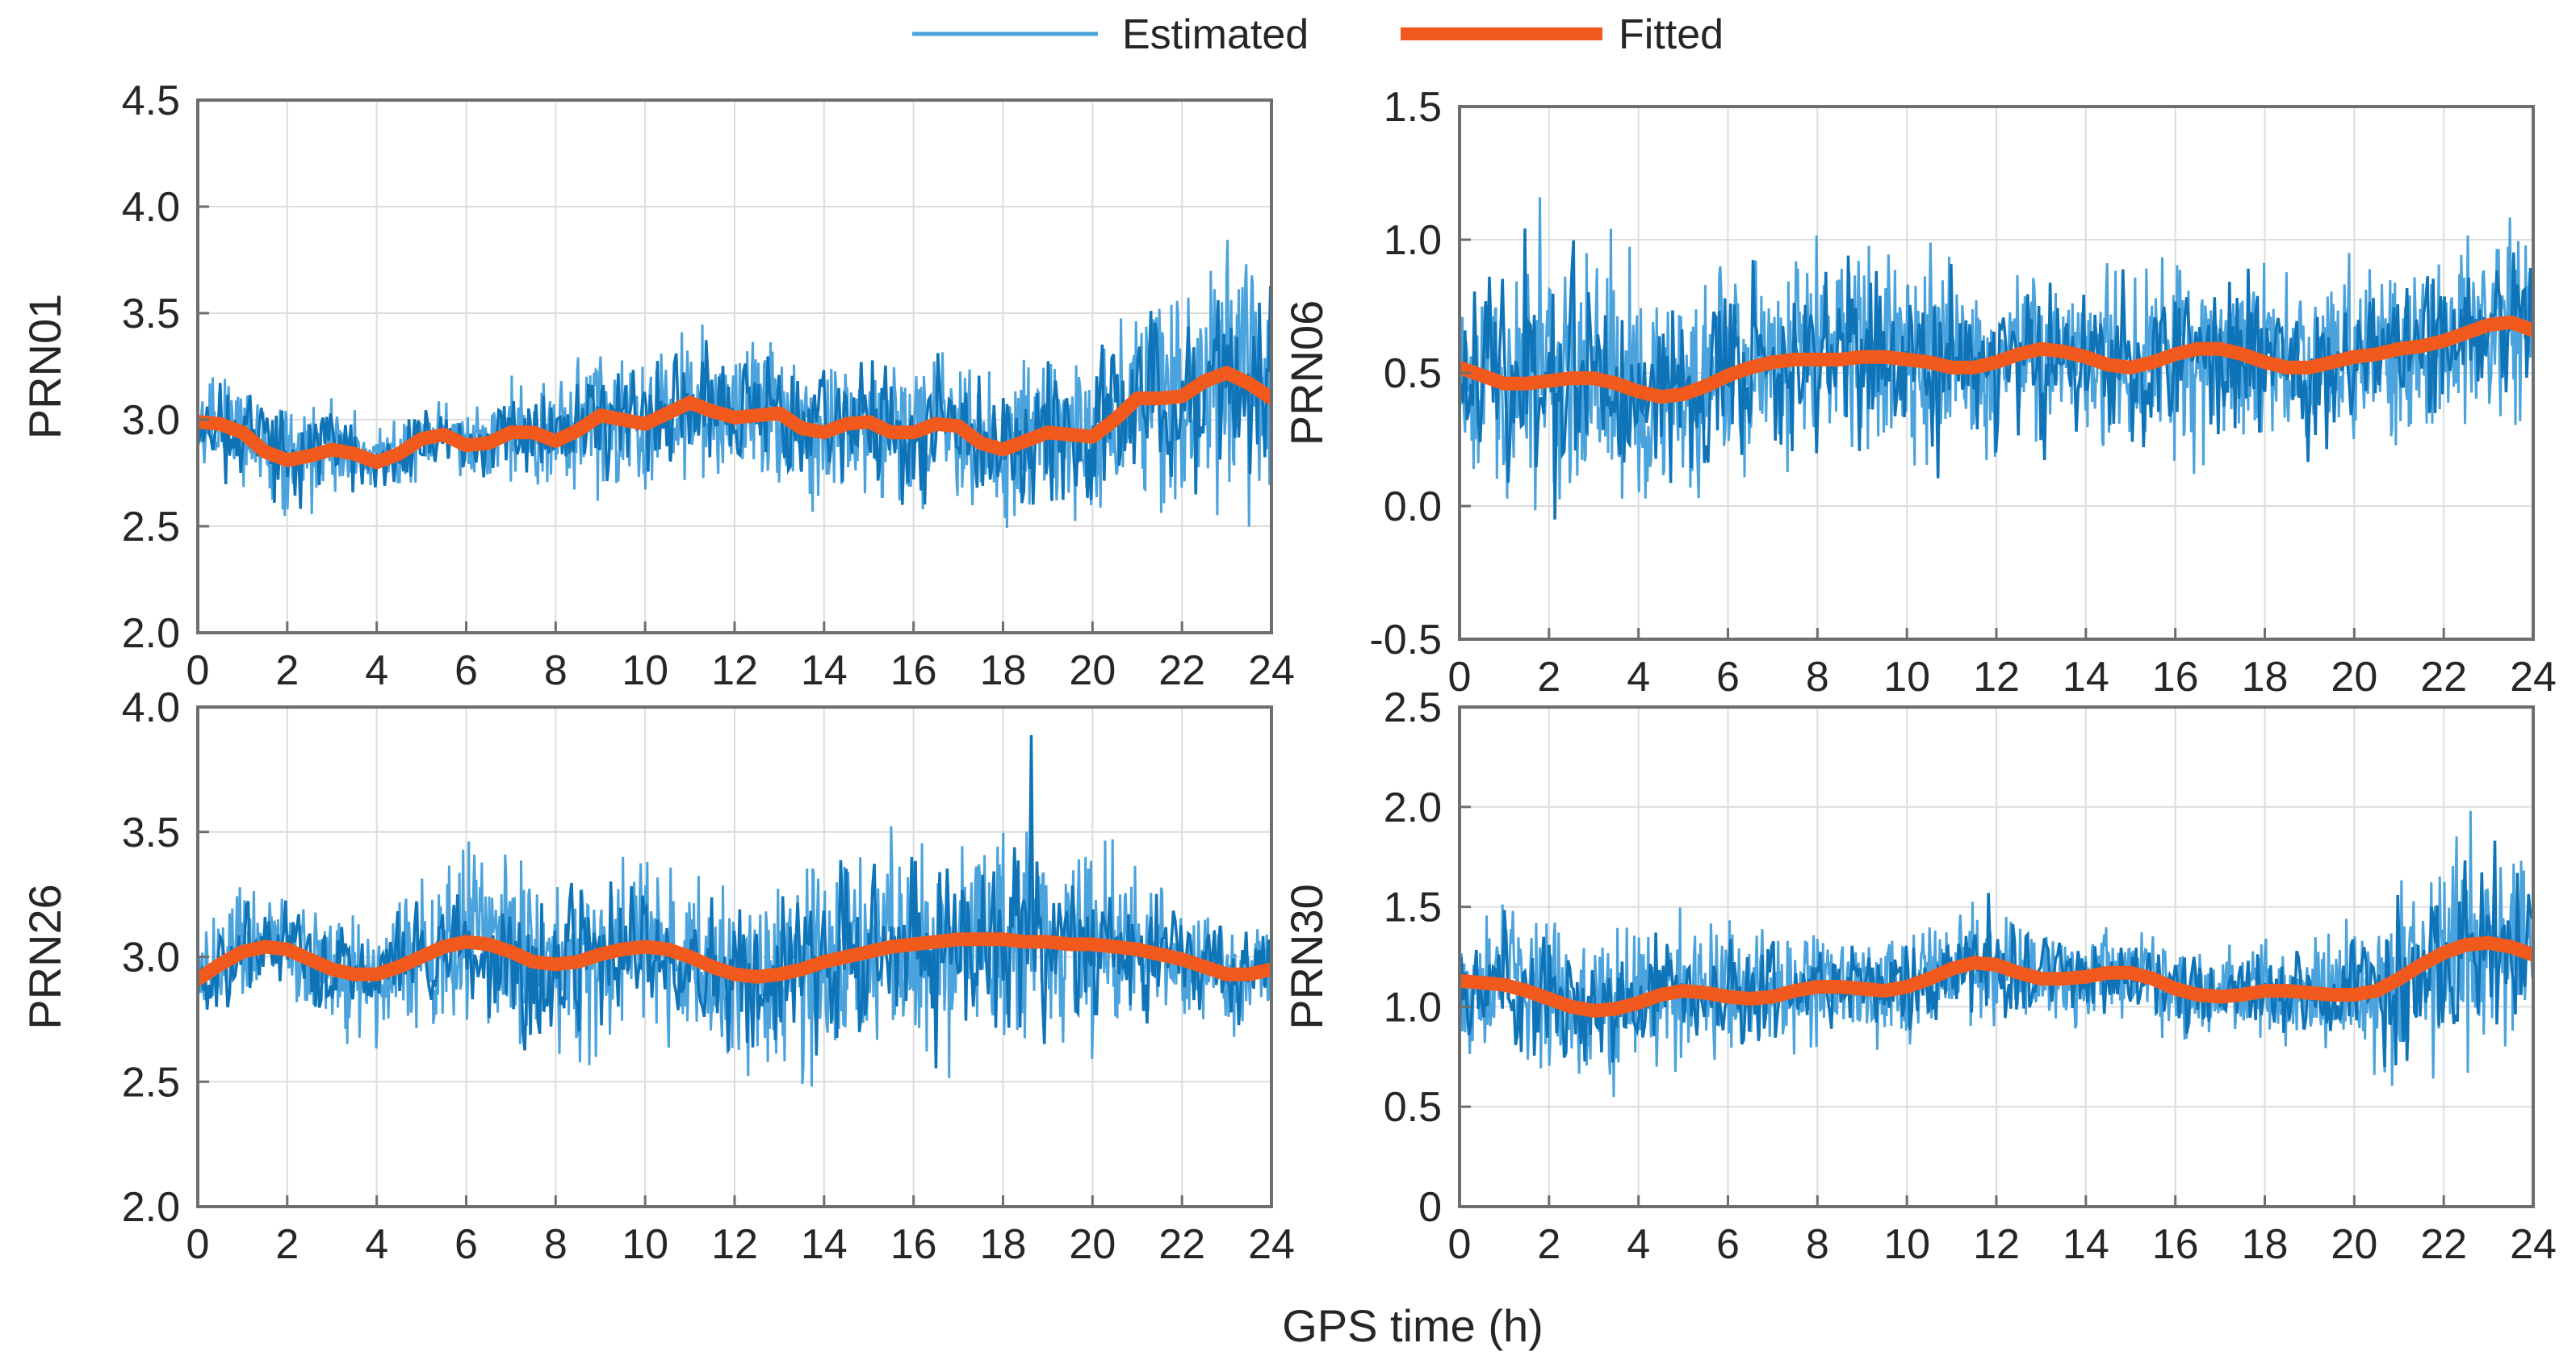  Describe the element at coordinates (1215, 34) in the screenshot. I see `legend-estimated-label: Estimated` at that location.